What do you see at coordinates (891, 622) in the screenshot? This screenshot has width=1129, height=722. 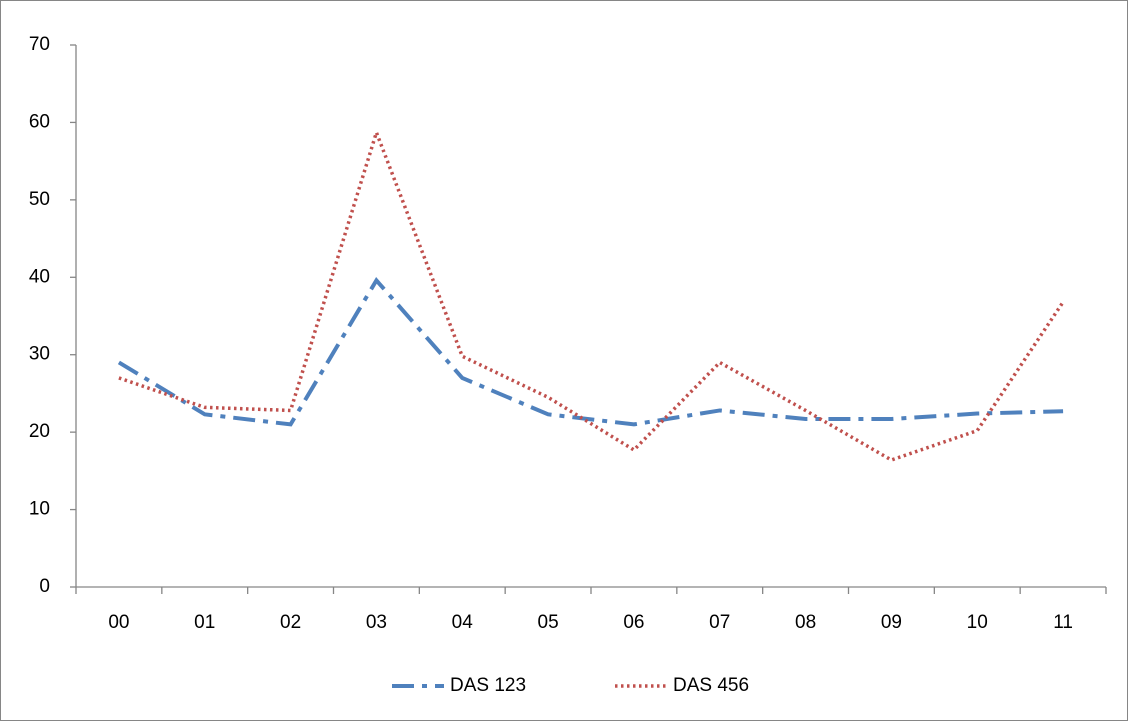 I see `x-tick-label: 09` at bounding box center [891, 622].